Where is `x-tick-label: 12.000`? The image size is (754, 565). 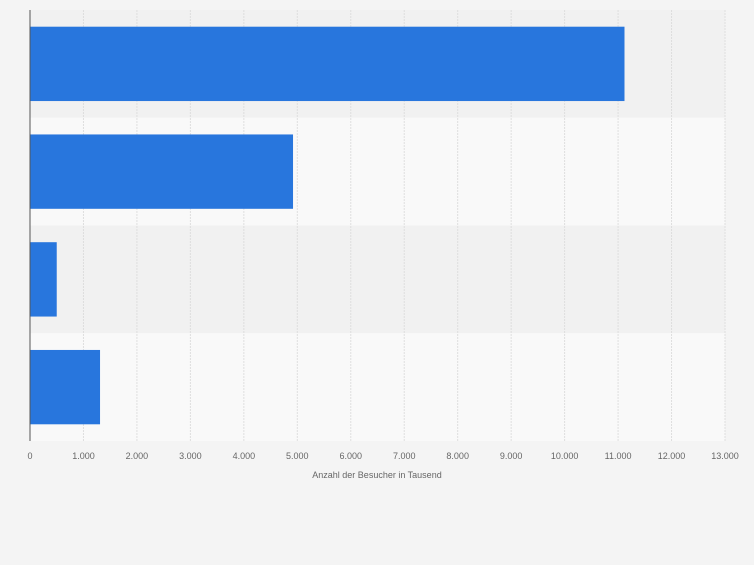
x-tick-label: 12.000 is located at coordinates (672, 456).